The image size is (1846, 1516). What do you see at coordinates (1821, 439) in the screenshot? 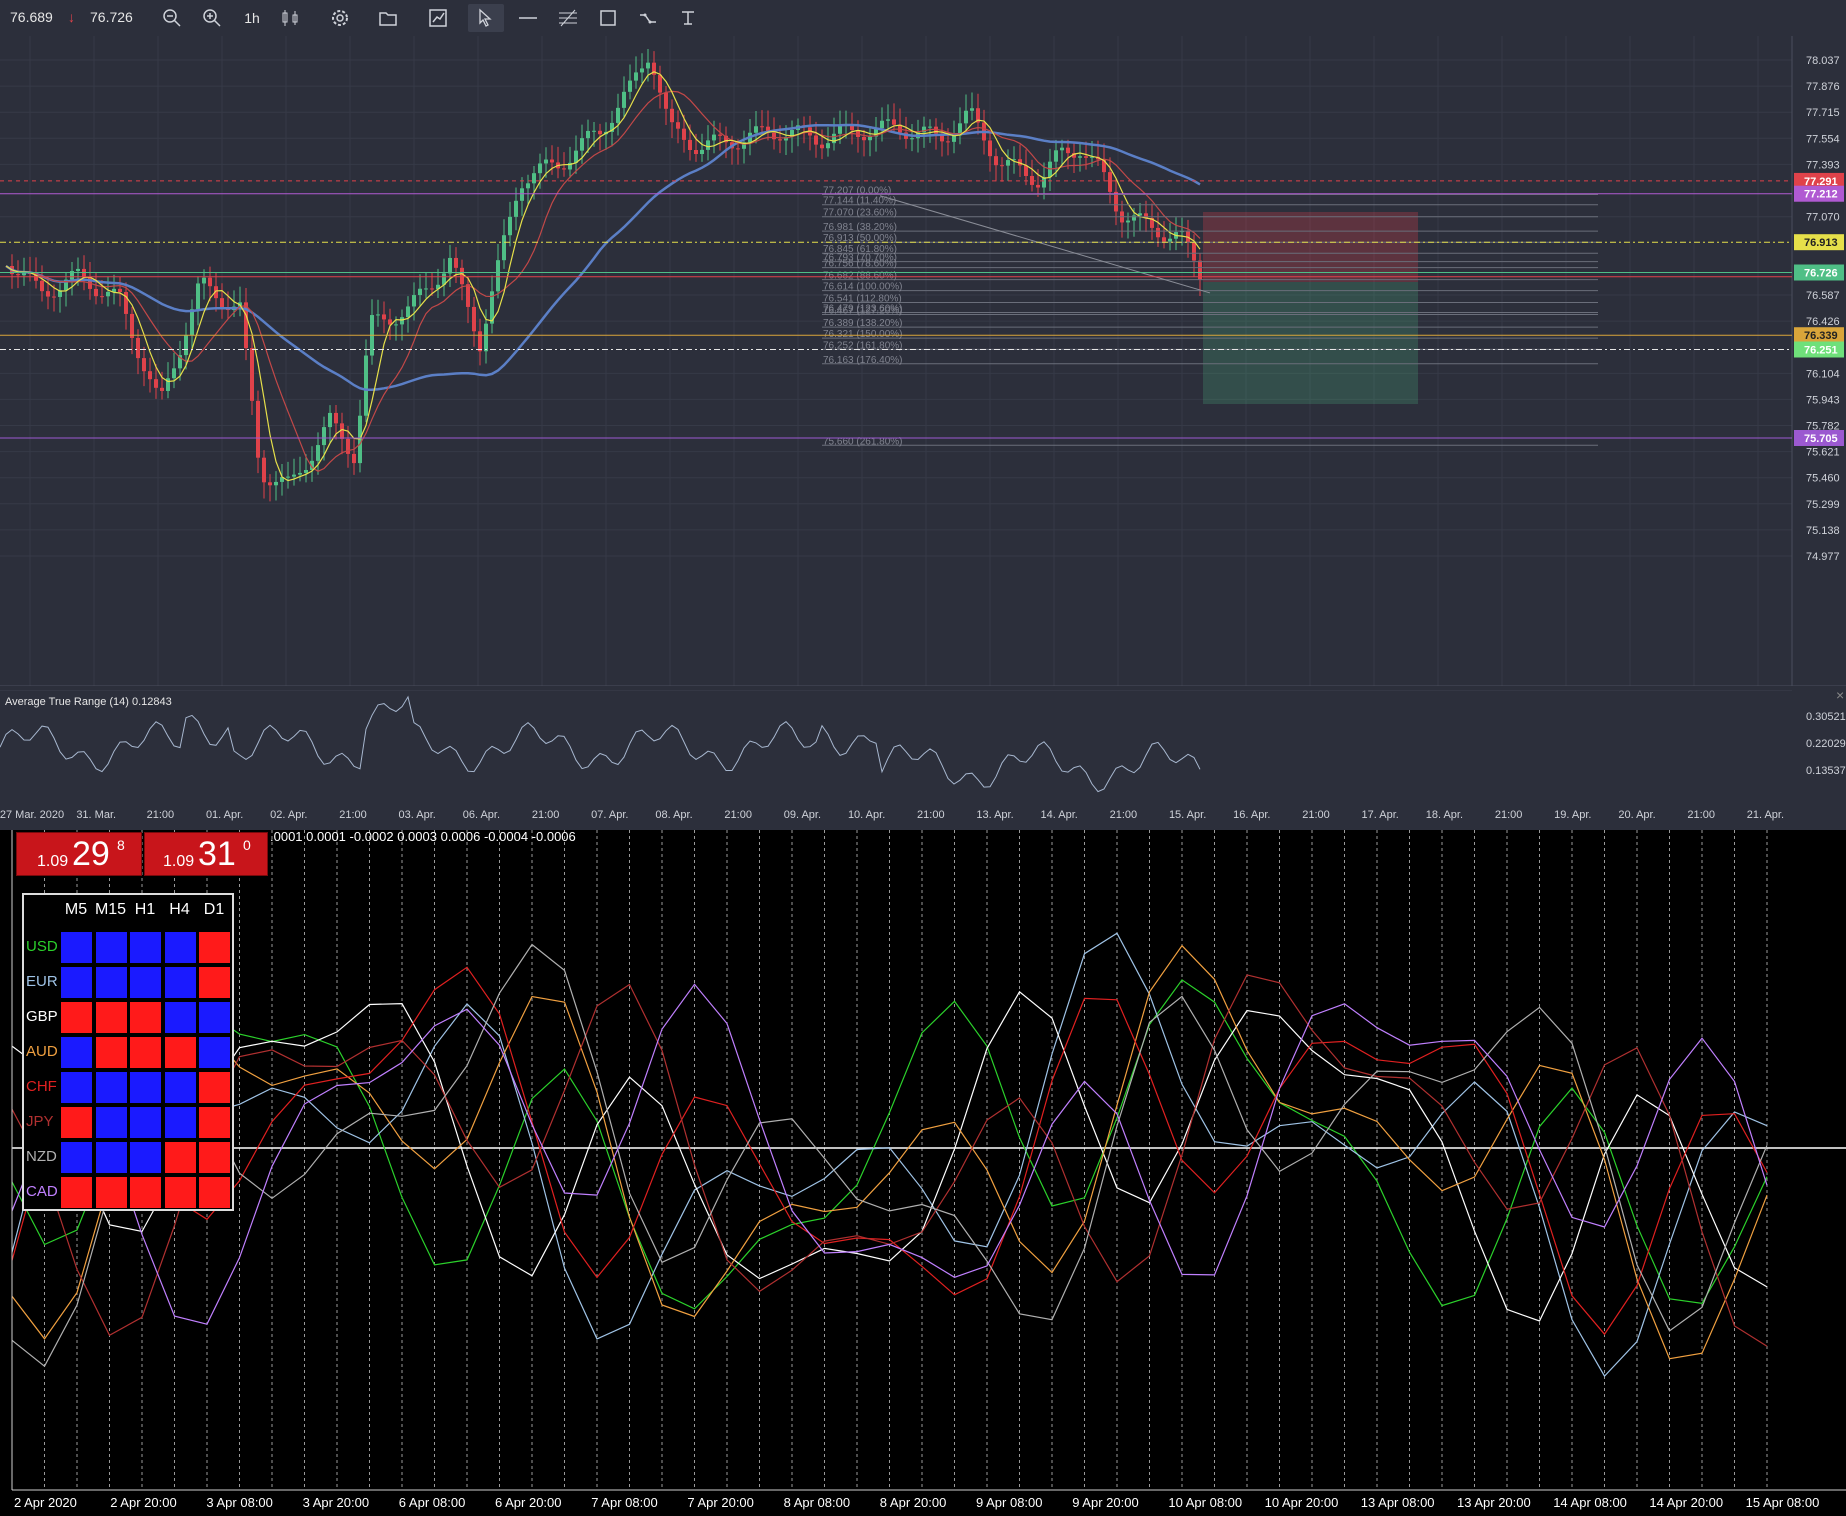
I see `price-marker-label: 75.705` at bounding box center [1821, 439].